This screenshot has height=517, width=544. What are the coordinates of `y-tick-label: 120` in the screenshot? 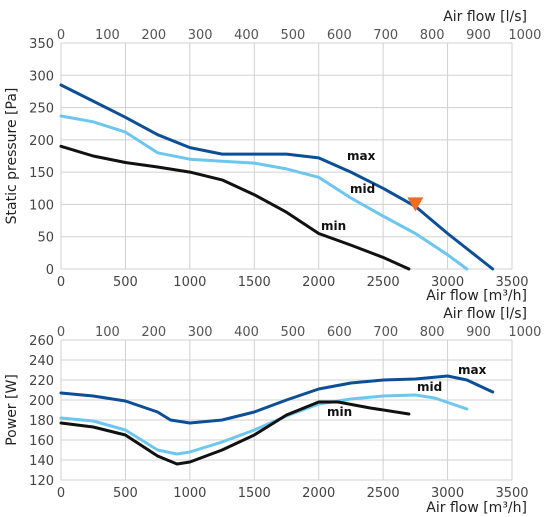 It's located at (41, 481).